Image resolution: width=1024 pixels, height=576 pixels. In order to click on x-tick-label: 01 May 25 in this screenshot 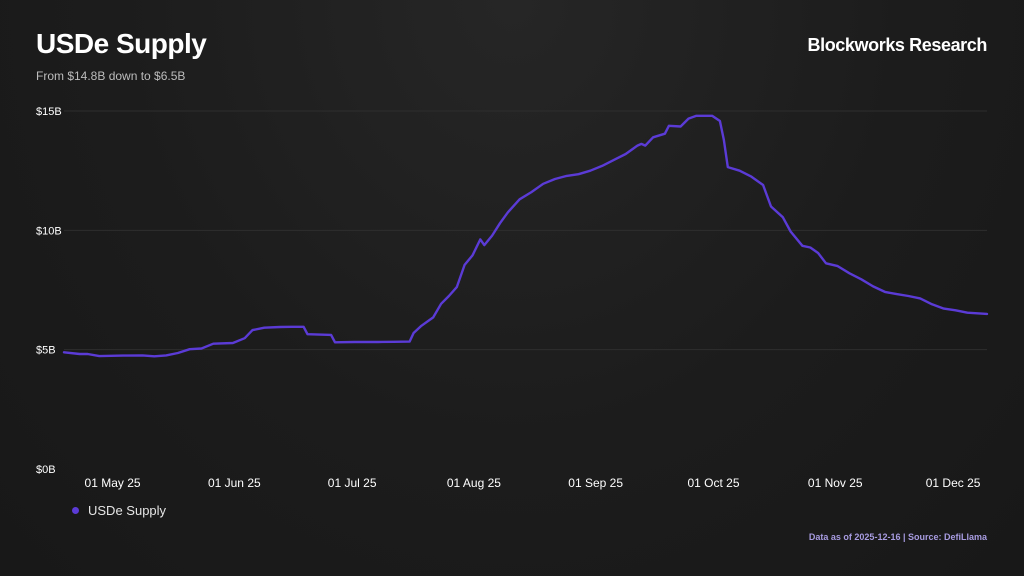, I will do `click(113, 483)`.